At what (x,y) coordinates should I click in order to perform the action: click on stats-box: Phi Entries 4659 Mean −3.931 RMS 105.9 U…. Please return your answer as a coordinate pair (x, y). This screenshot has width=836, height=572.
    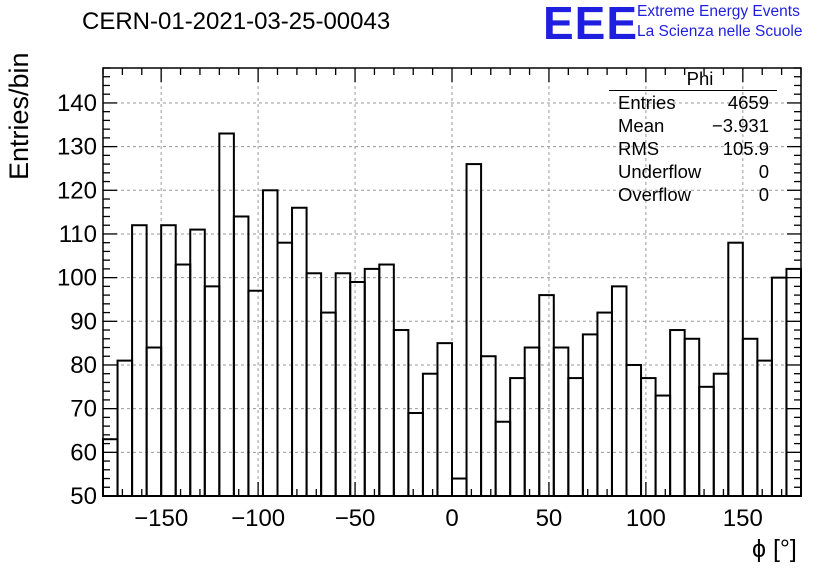
    Looking at the image, I should click on (693, 137).